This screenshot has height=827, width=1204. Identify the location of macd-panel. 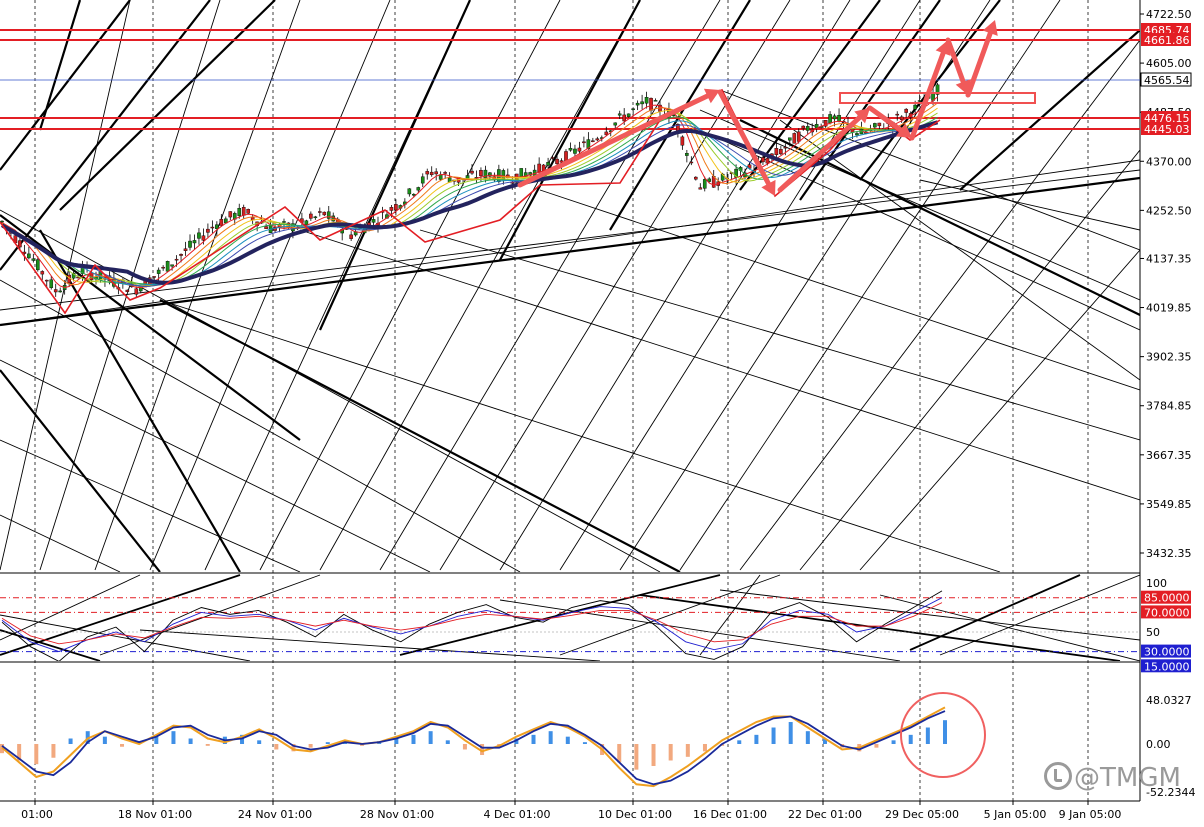
(493, 740).